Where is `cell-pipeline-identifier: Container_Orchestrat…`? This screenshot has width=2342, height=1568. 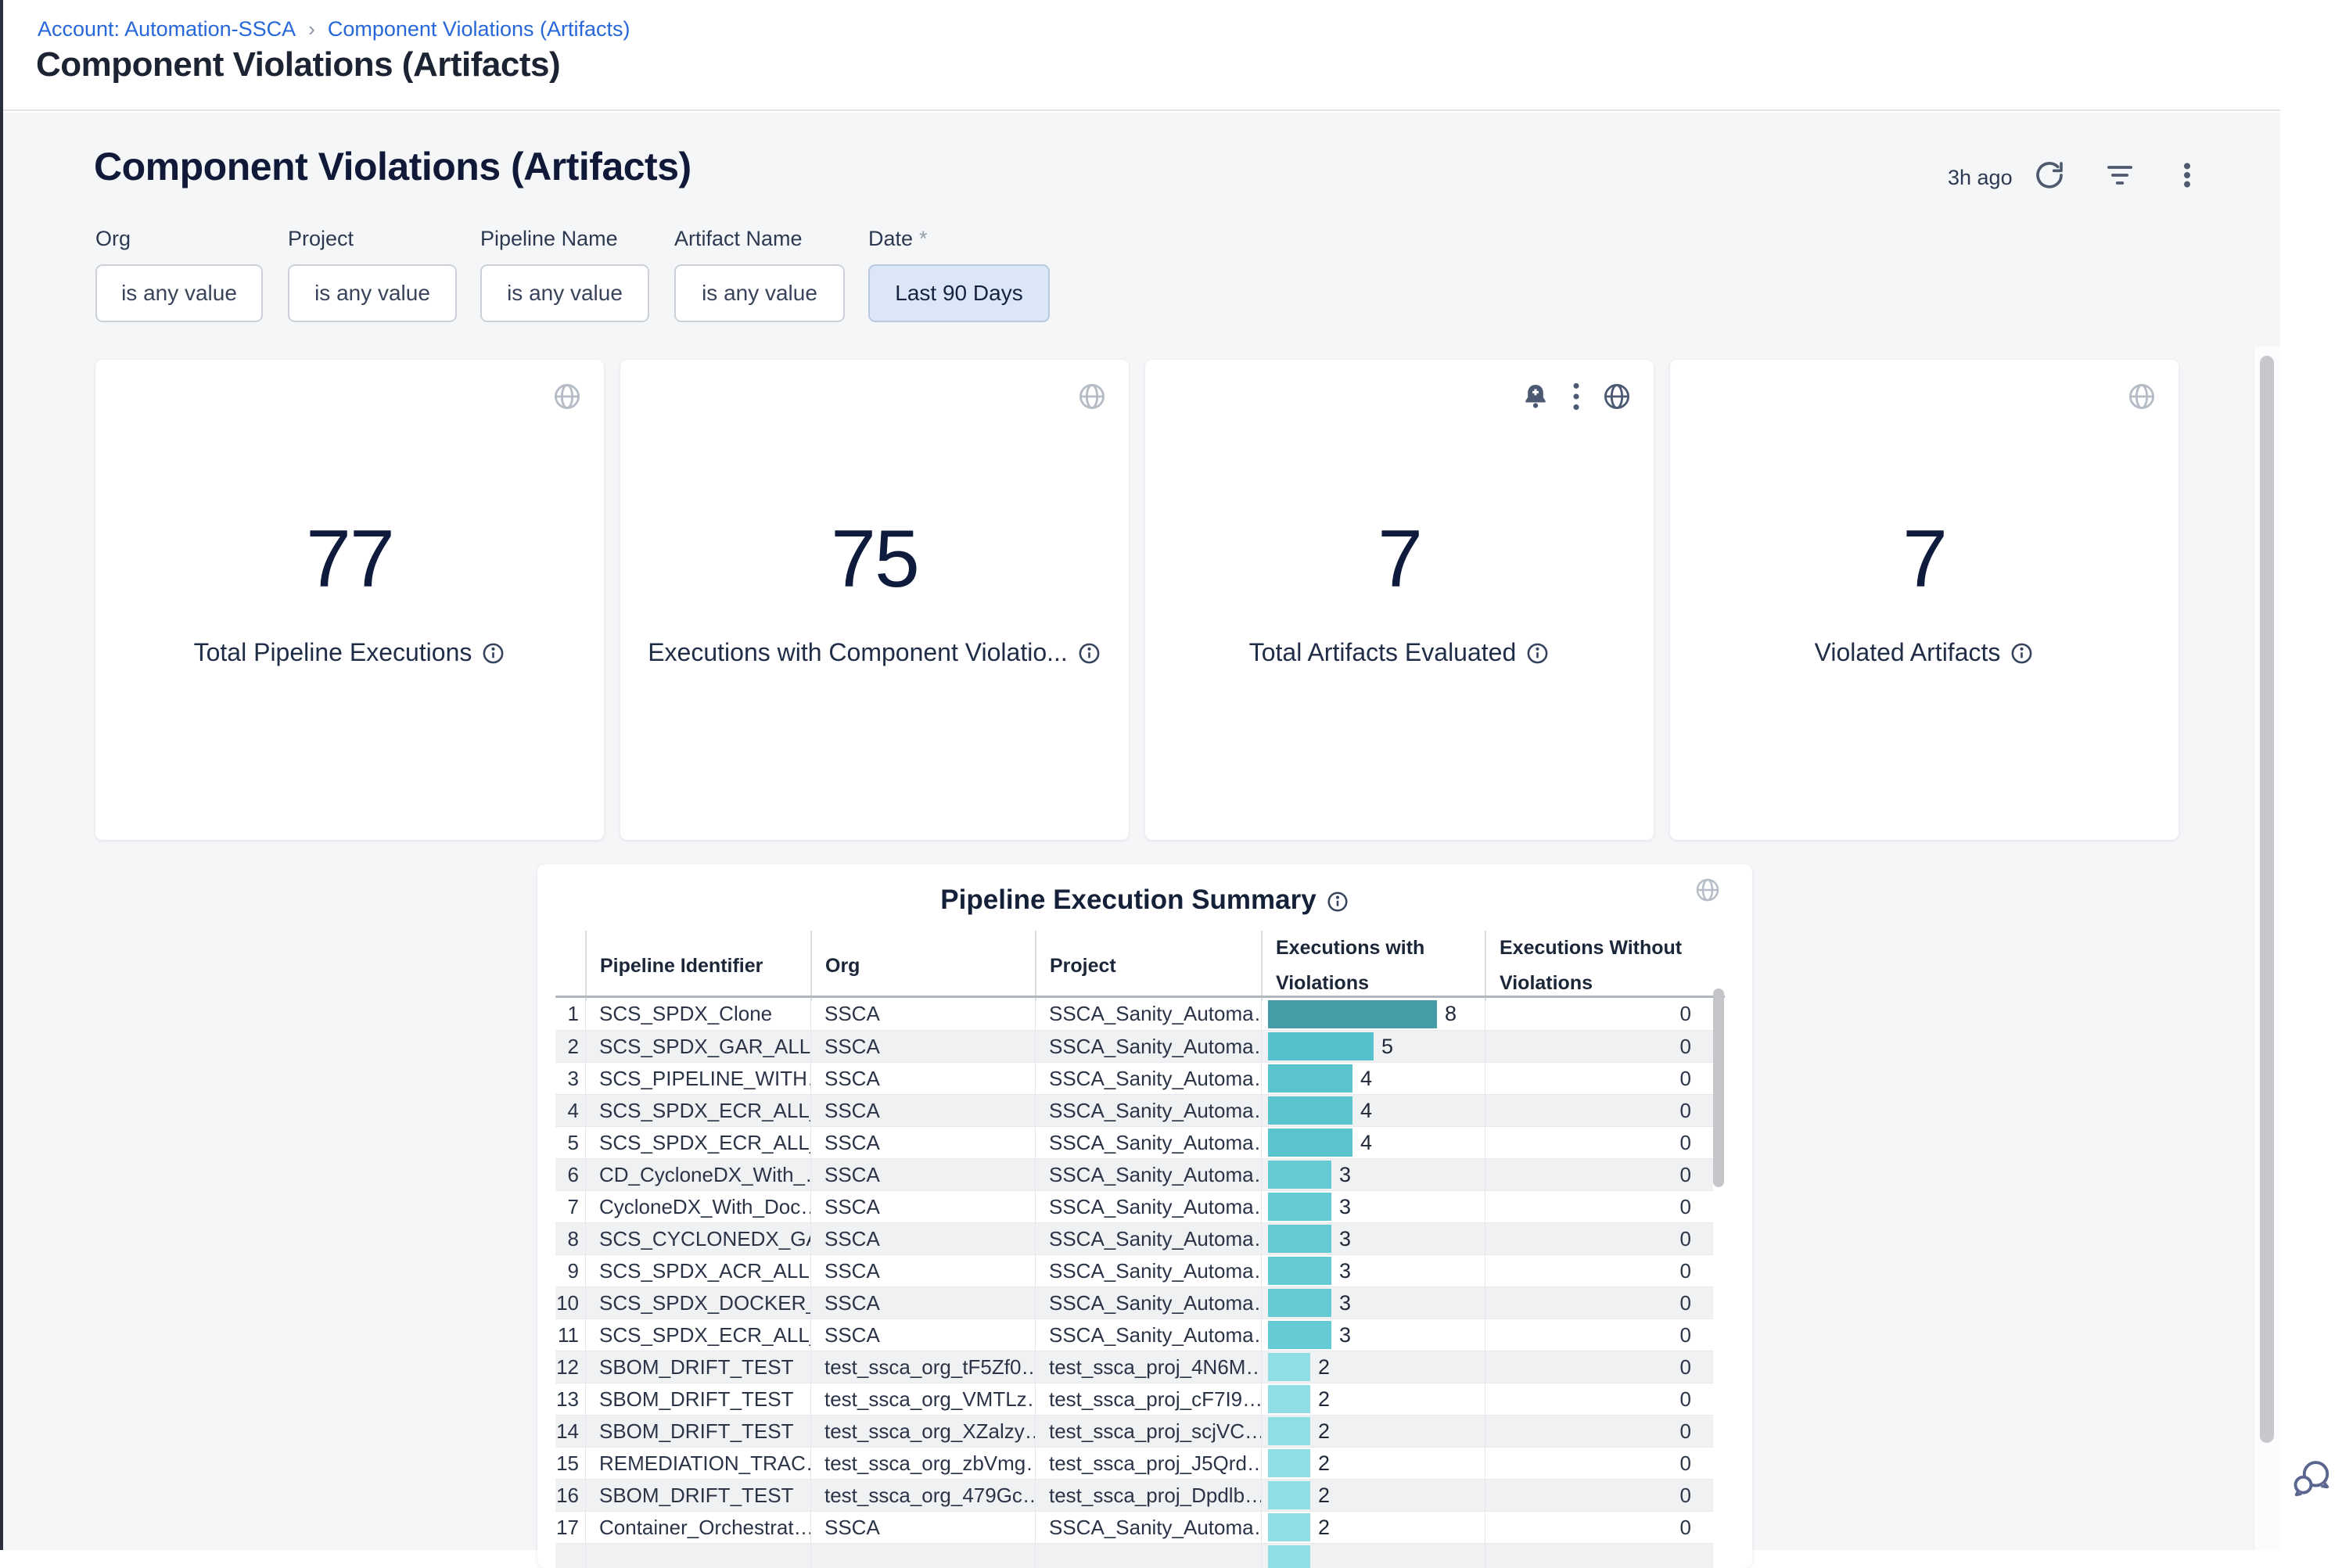
cell-pipeline-identifier: Container_Orchestrat… is located at coordinates (698, 1527).